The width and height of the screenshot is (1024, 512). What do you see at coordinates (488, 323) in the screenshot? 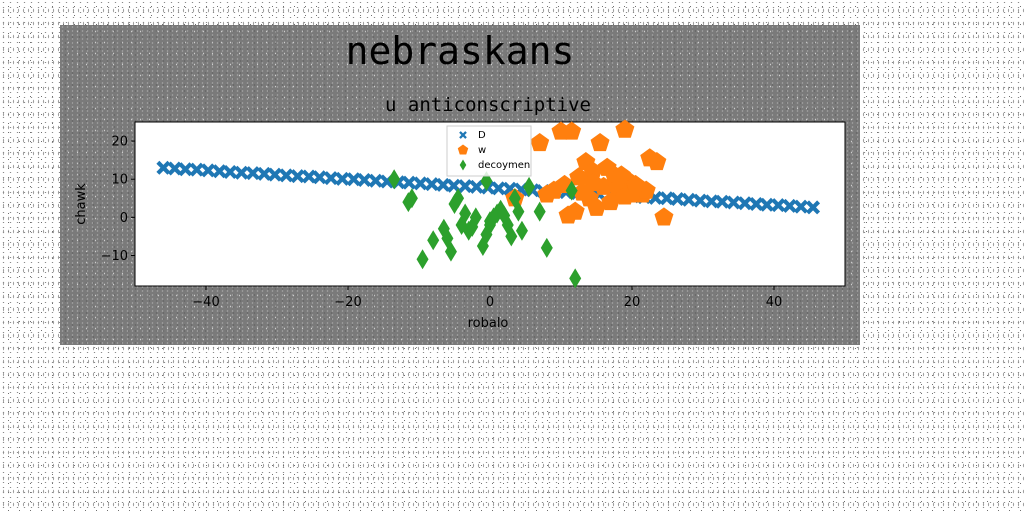
I see `x-axis-label: robalo` at bounding box center [488, 323].